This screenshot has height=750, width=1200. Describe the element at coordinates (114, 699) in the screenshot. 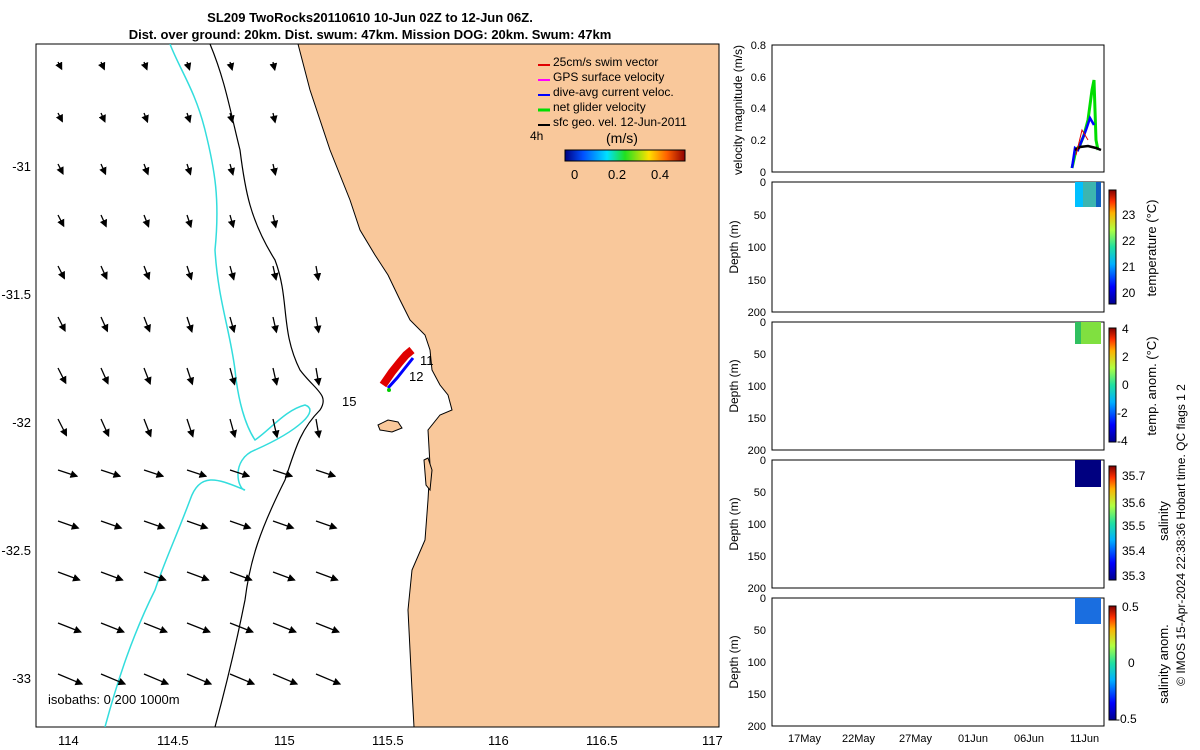

I see `isobaths-label: isobaths: 0 200 1000m` at that location.